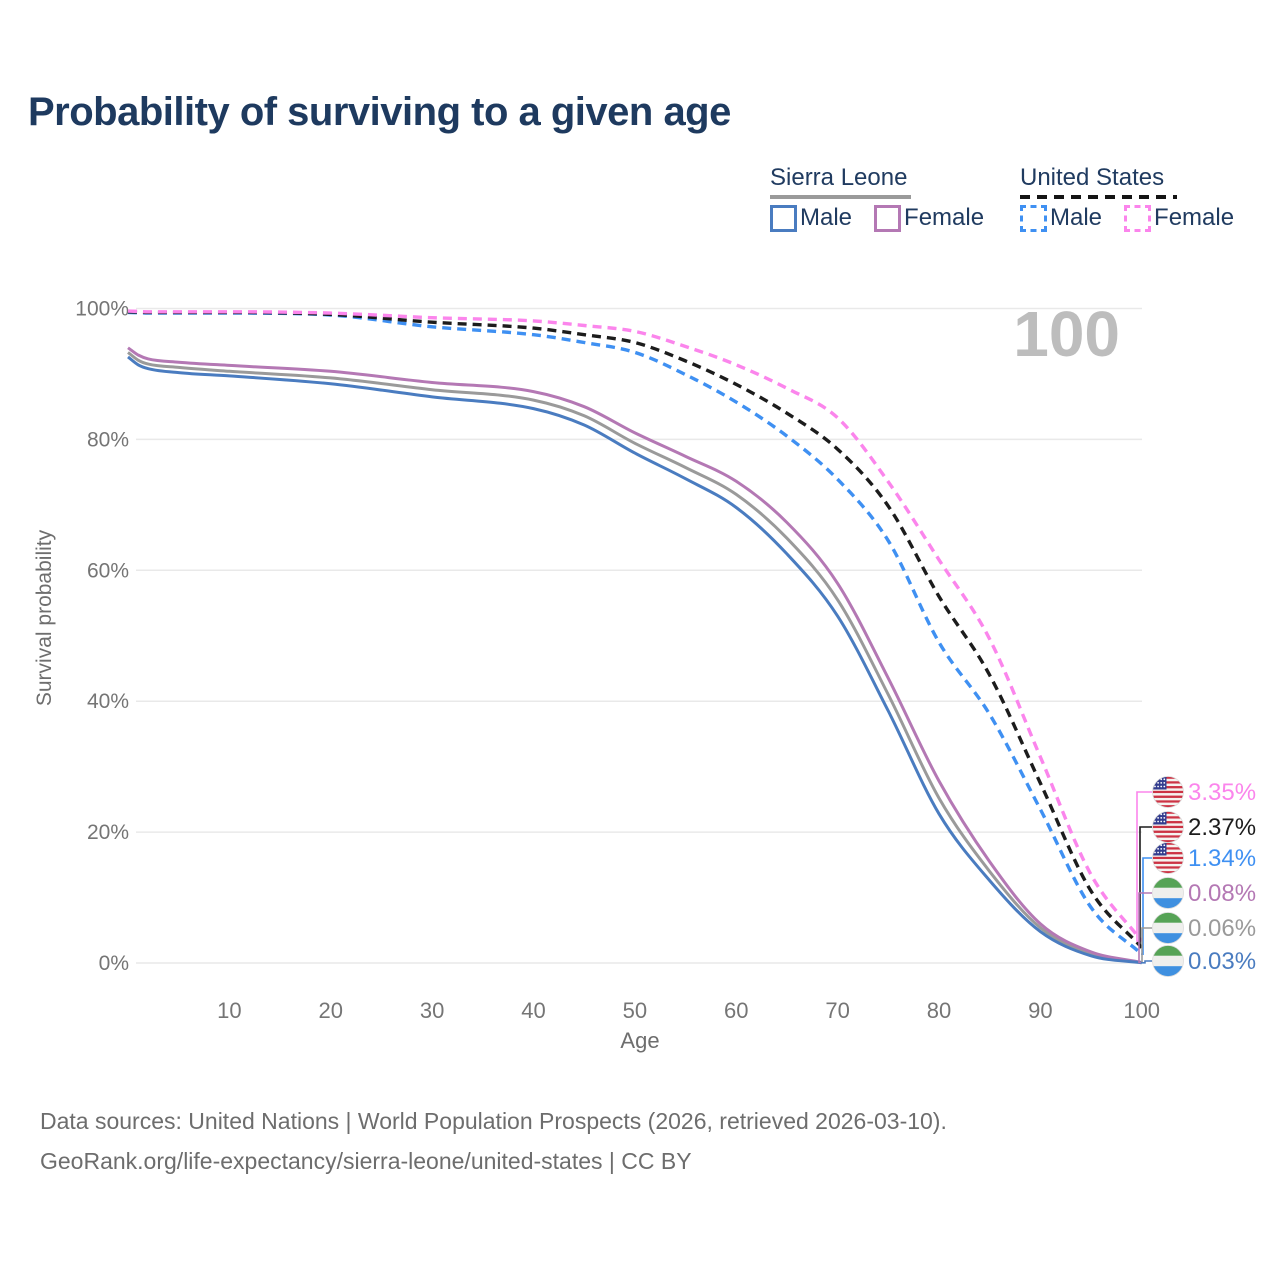 This screenshot has width=1280, height=1280. I want to click on us-female-swatch, so click(1138, 218).